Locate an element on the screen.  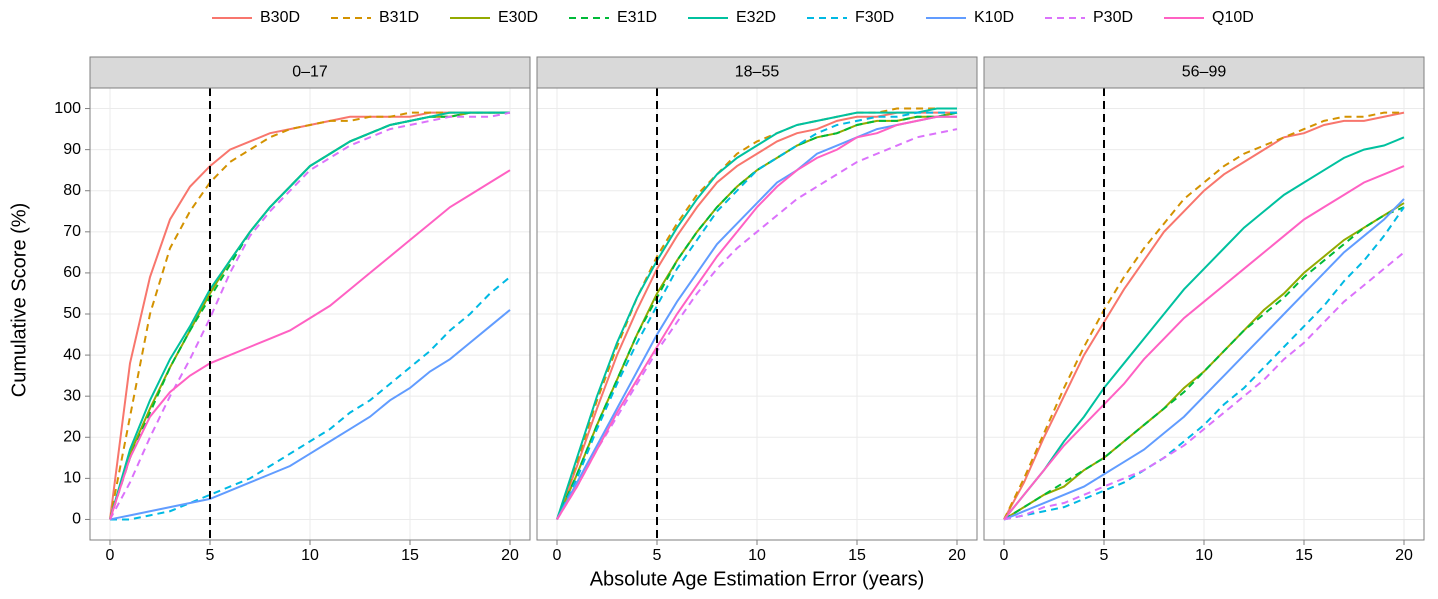
legend-label: E31D is located at coordinates (637, 17).